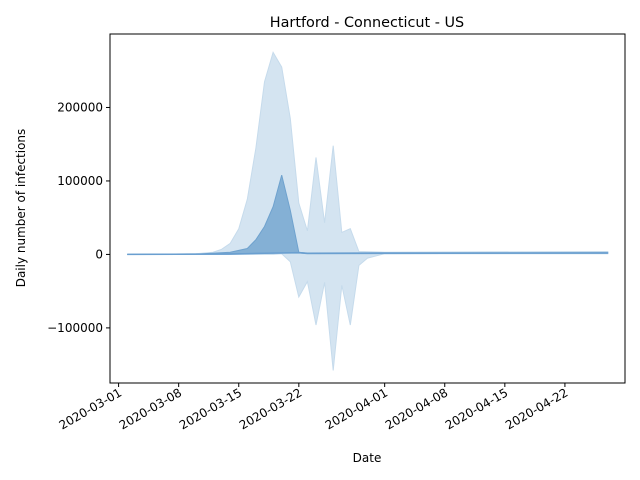  Describe the element at coordinates (356, 408) in the screenshot. I see `x-tick-label: 2020-04-01` at that location.